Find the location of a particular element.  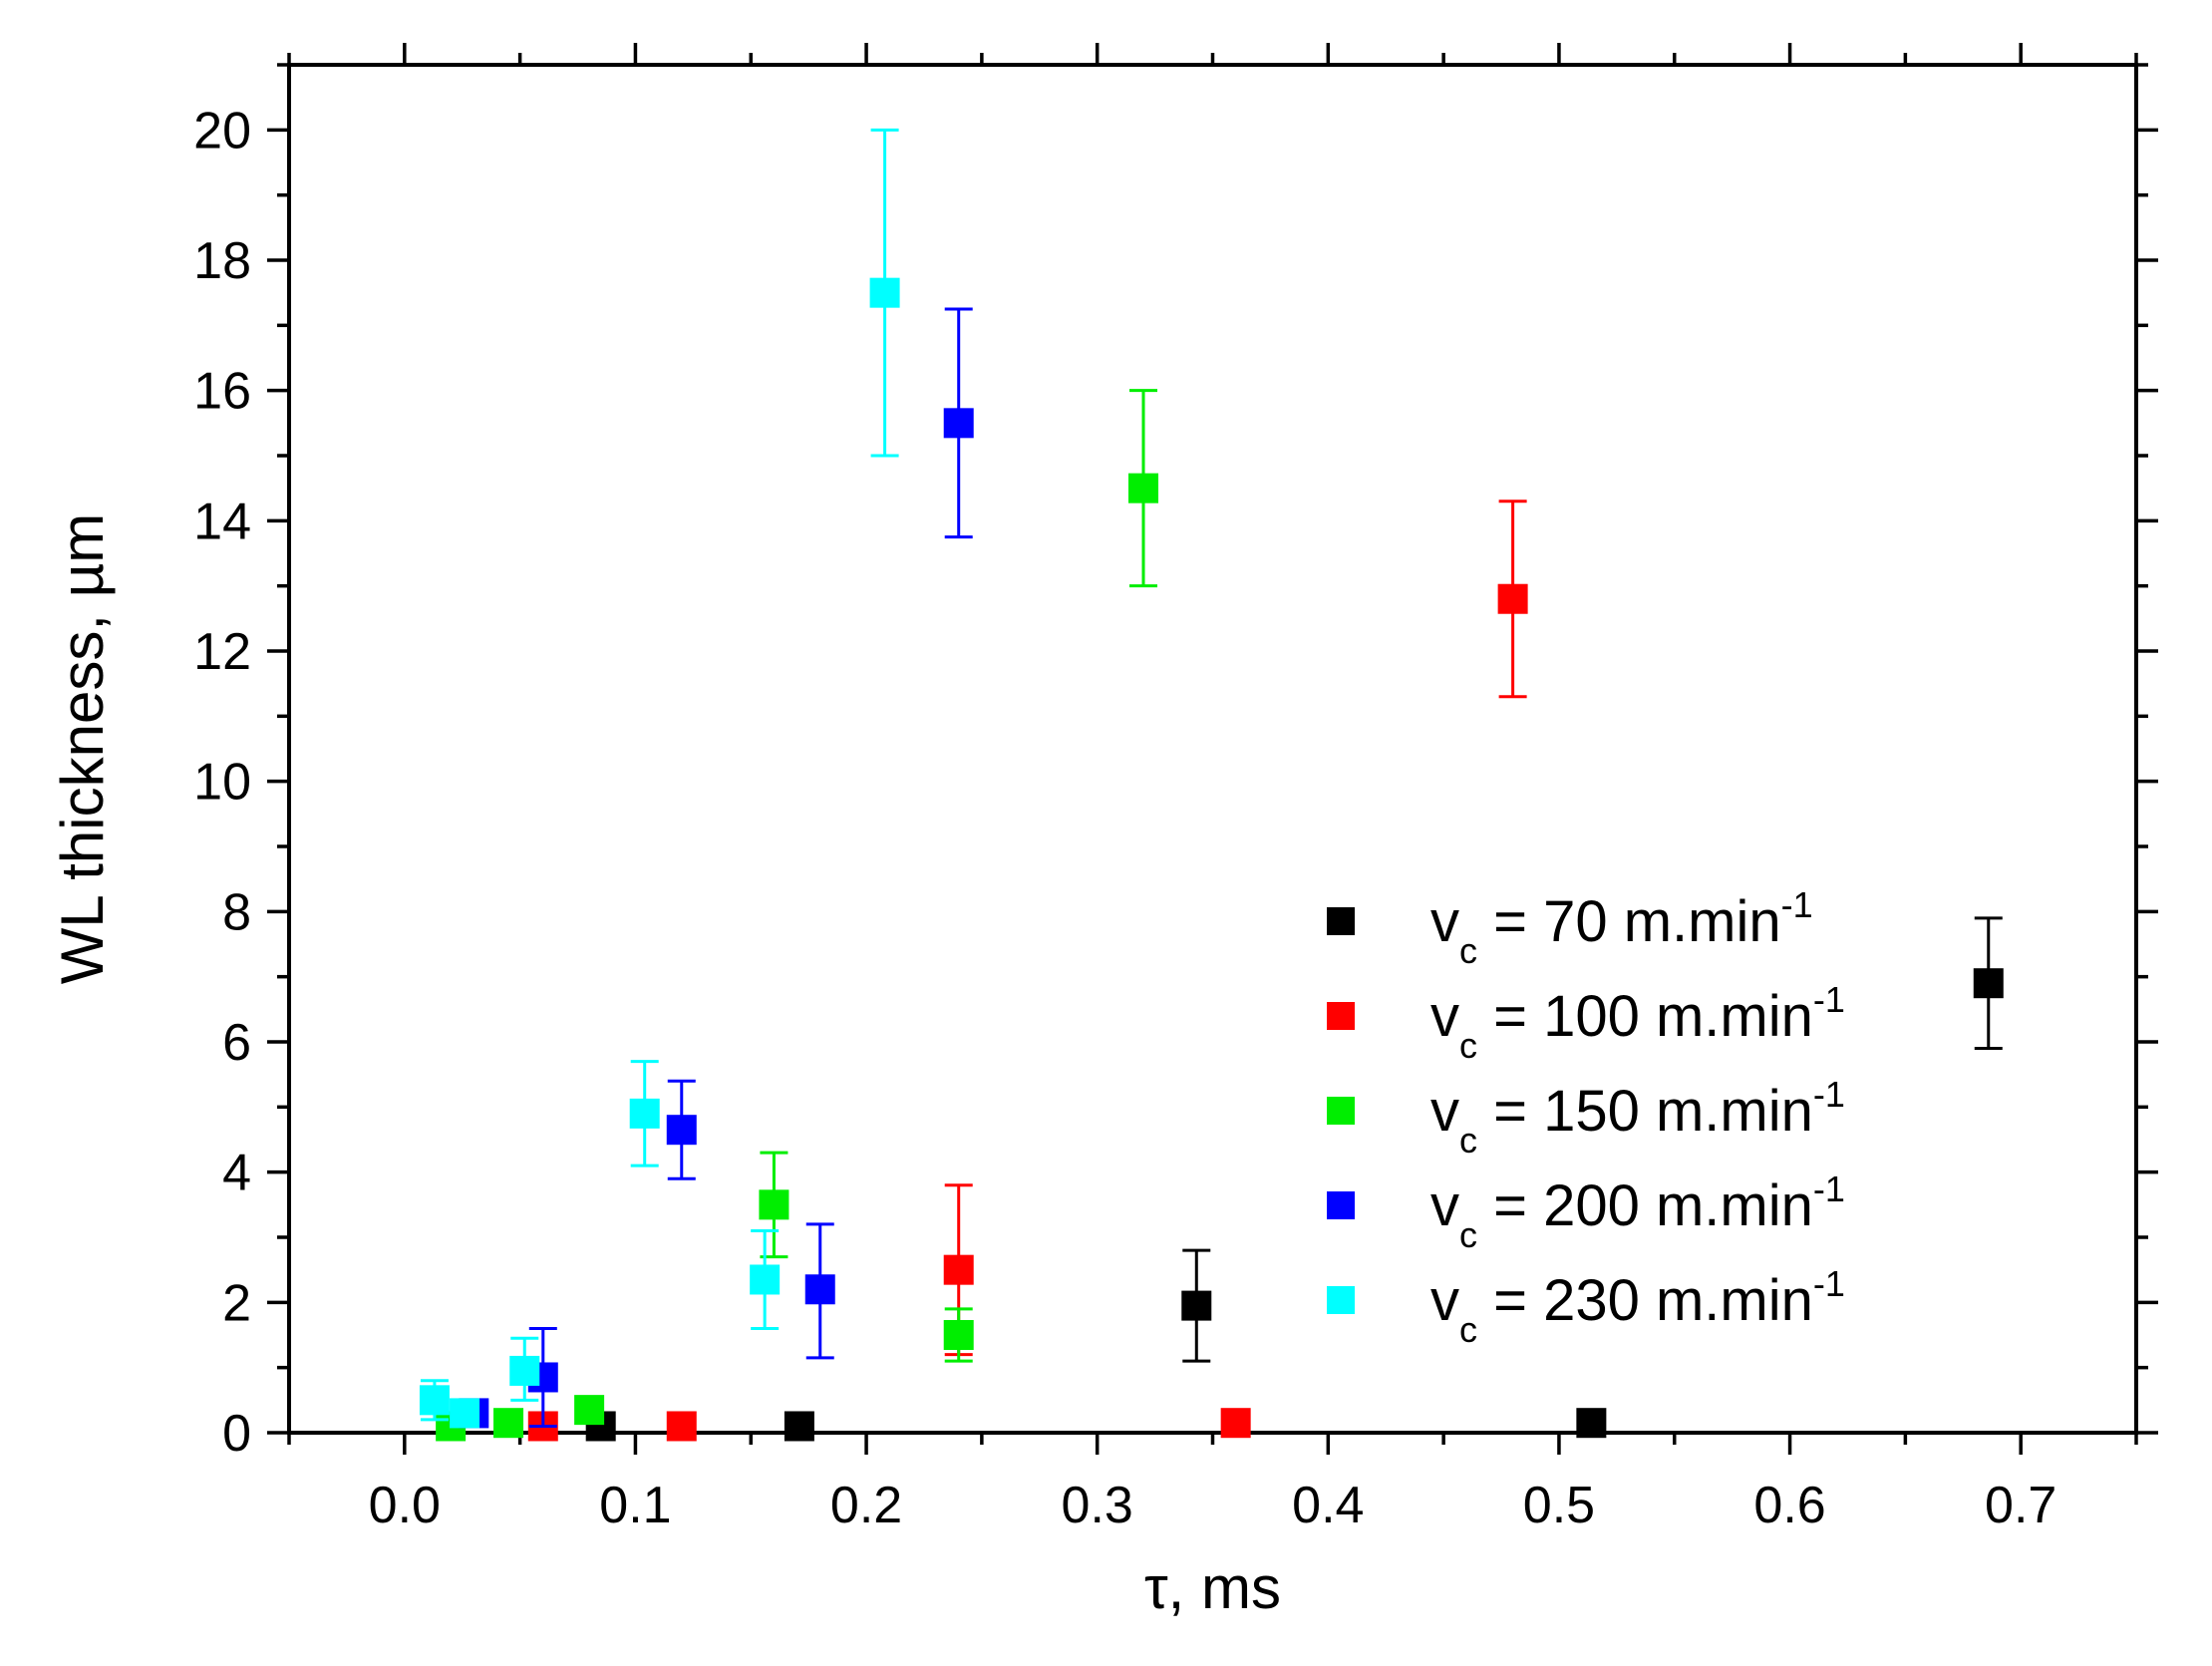

legend-label: = 230 m.min is located at coordinates (1645, 1300).